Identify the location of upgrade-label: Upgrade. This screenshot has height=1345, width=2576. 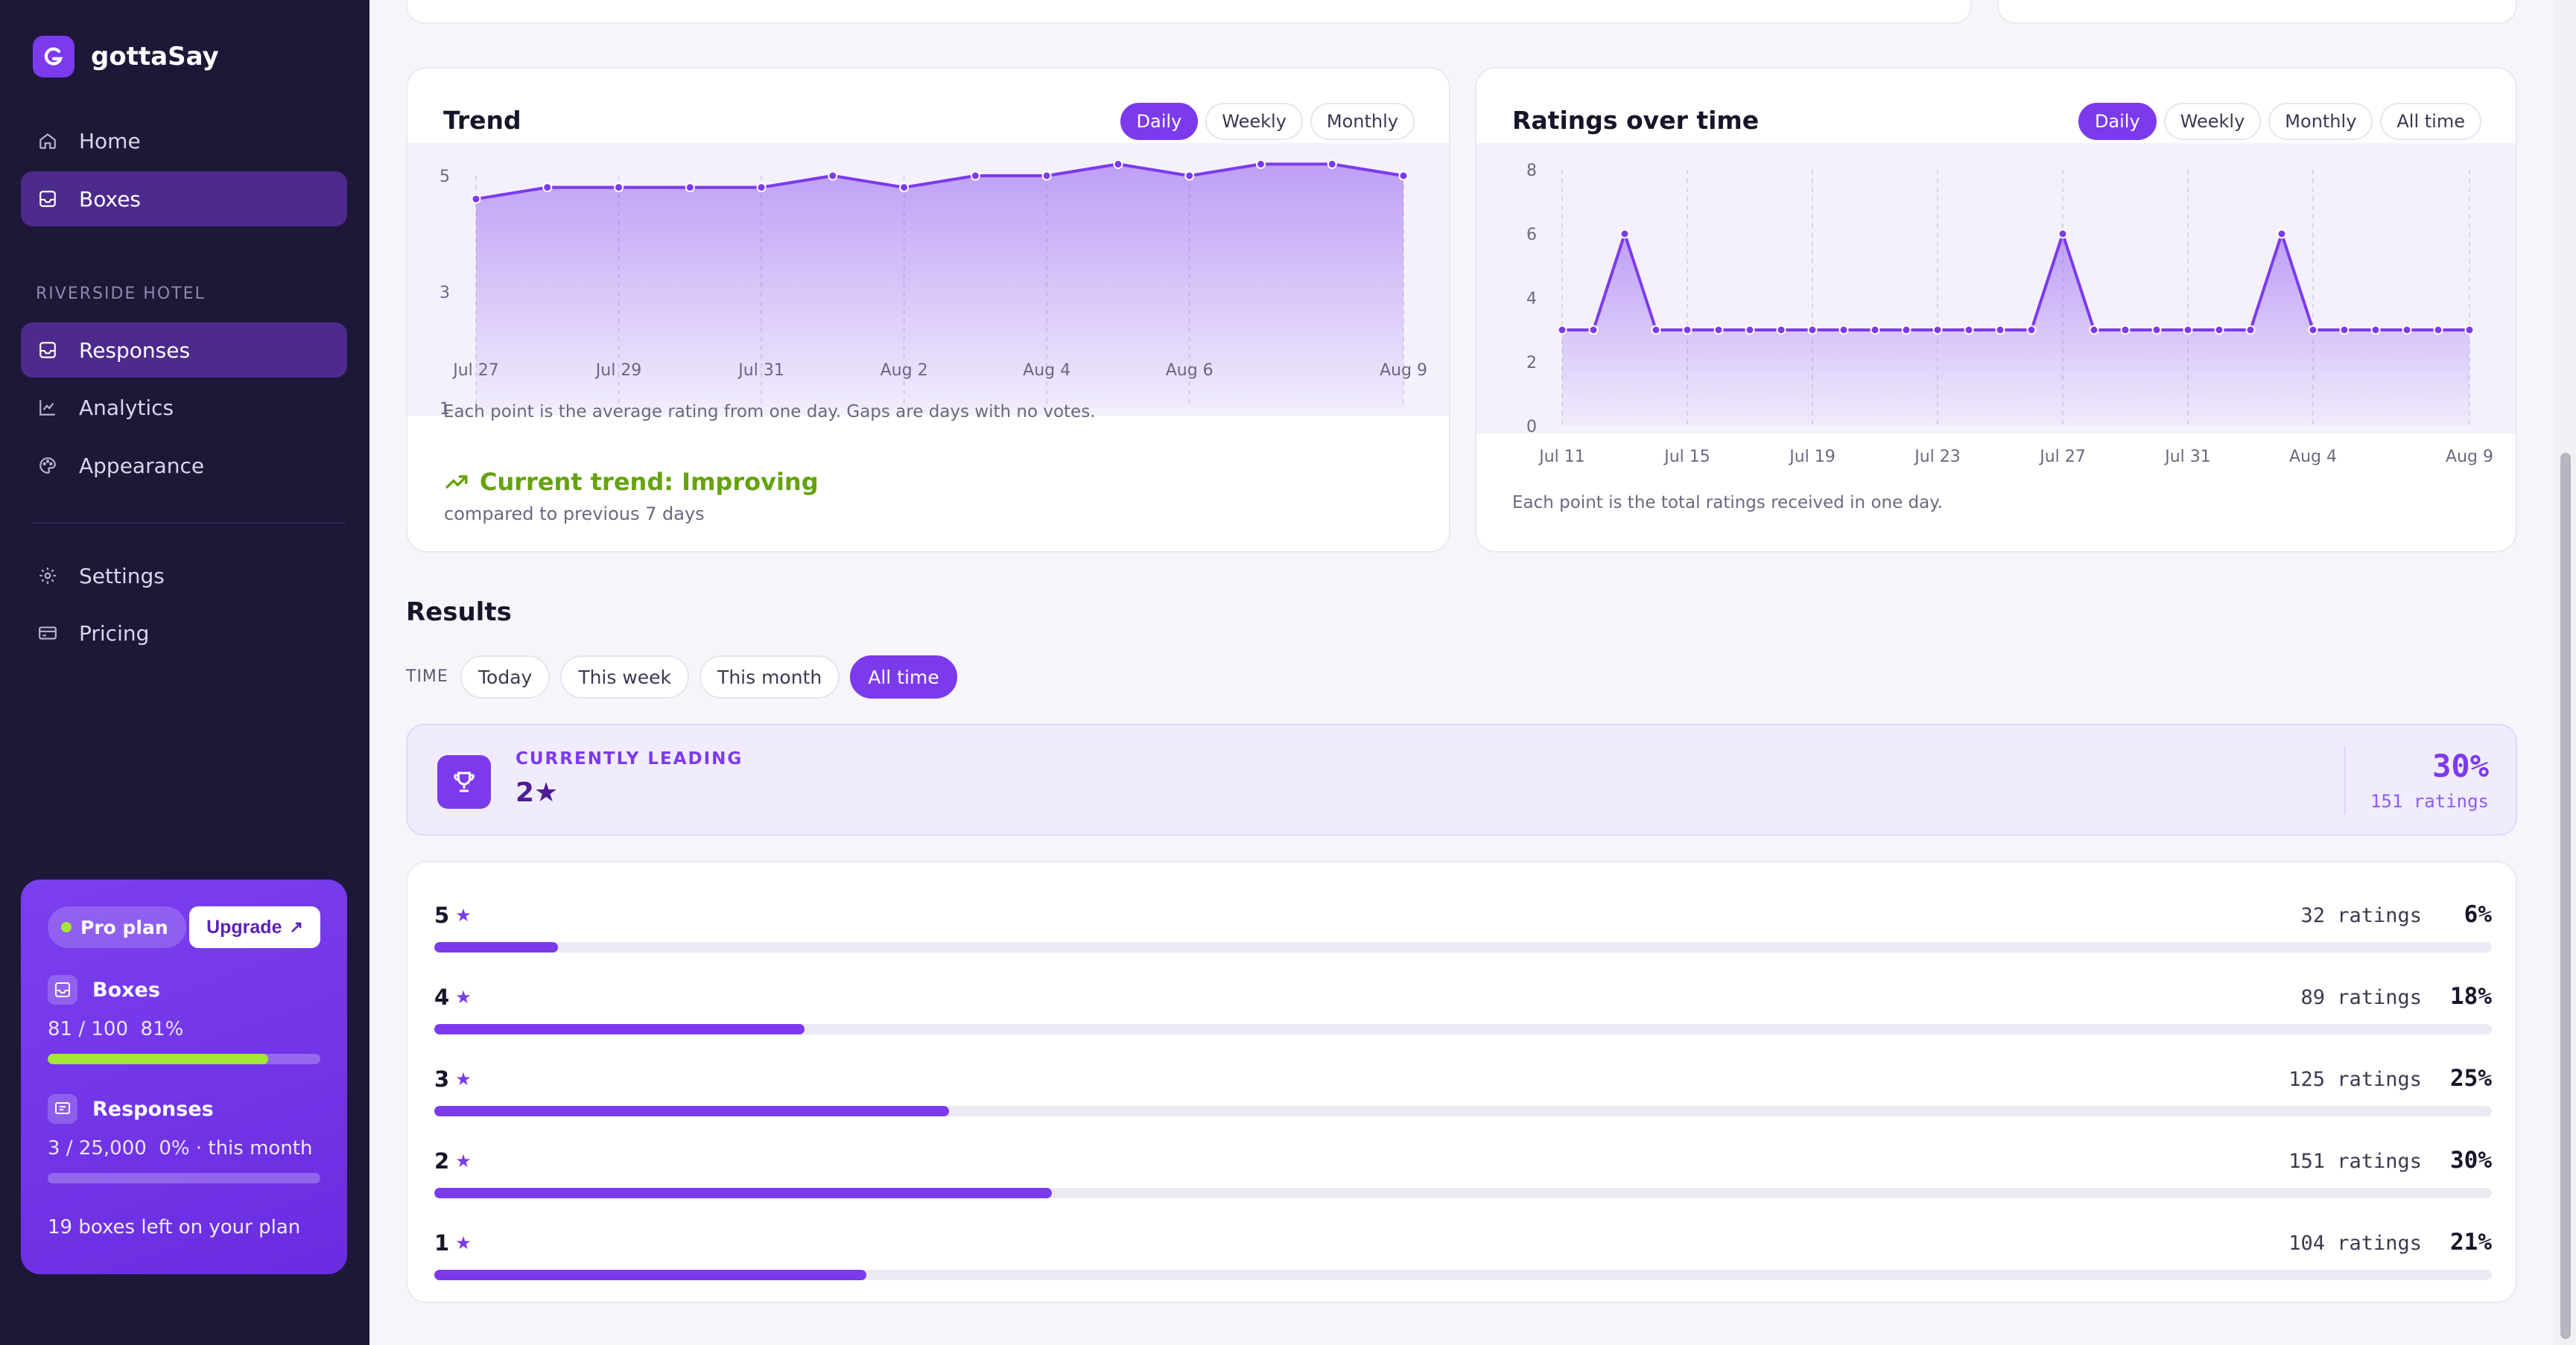
(244, 927).